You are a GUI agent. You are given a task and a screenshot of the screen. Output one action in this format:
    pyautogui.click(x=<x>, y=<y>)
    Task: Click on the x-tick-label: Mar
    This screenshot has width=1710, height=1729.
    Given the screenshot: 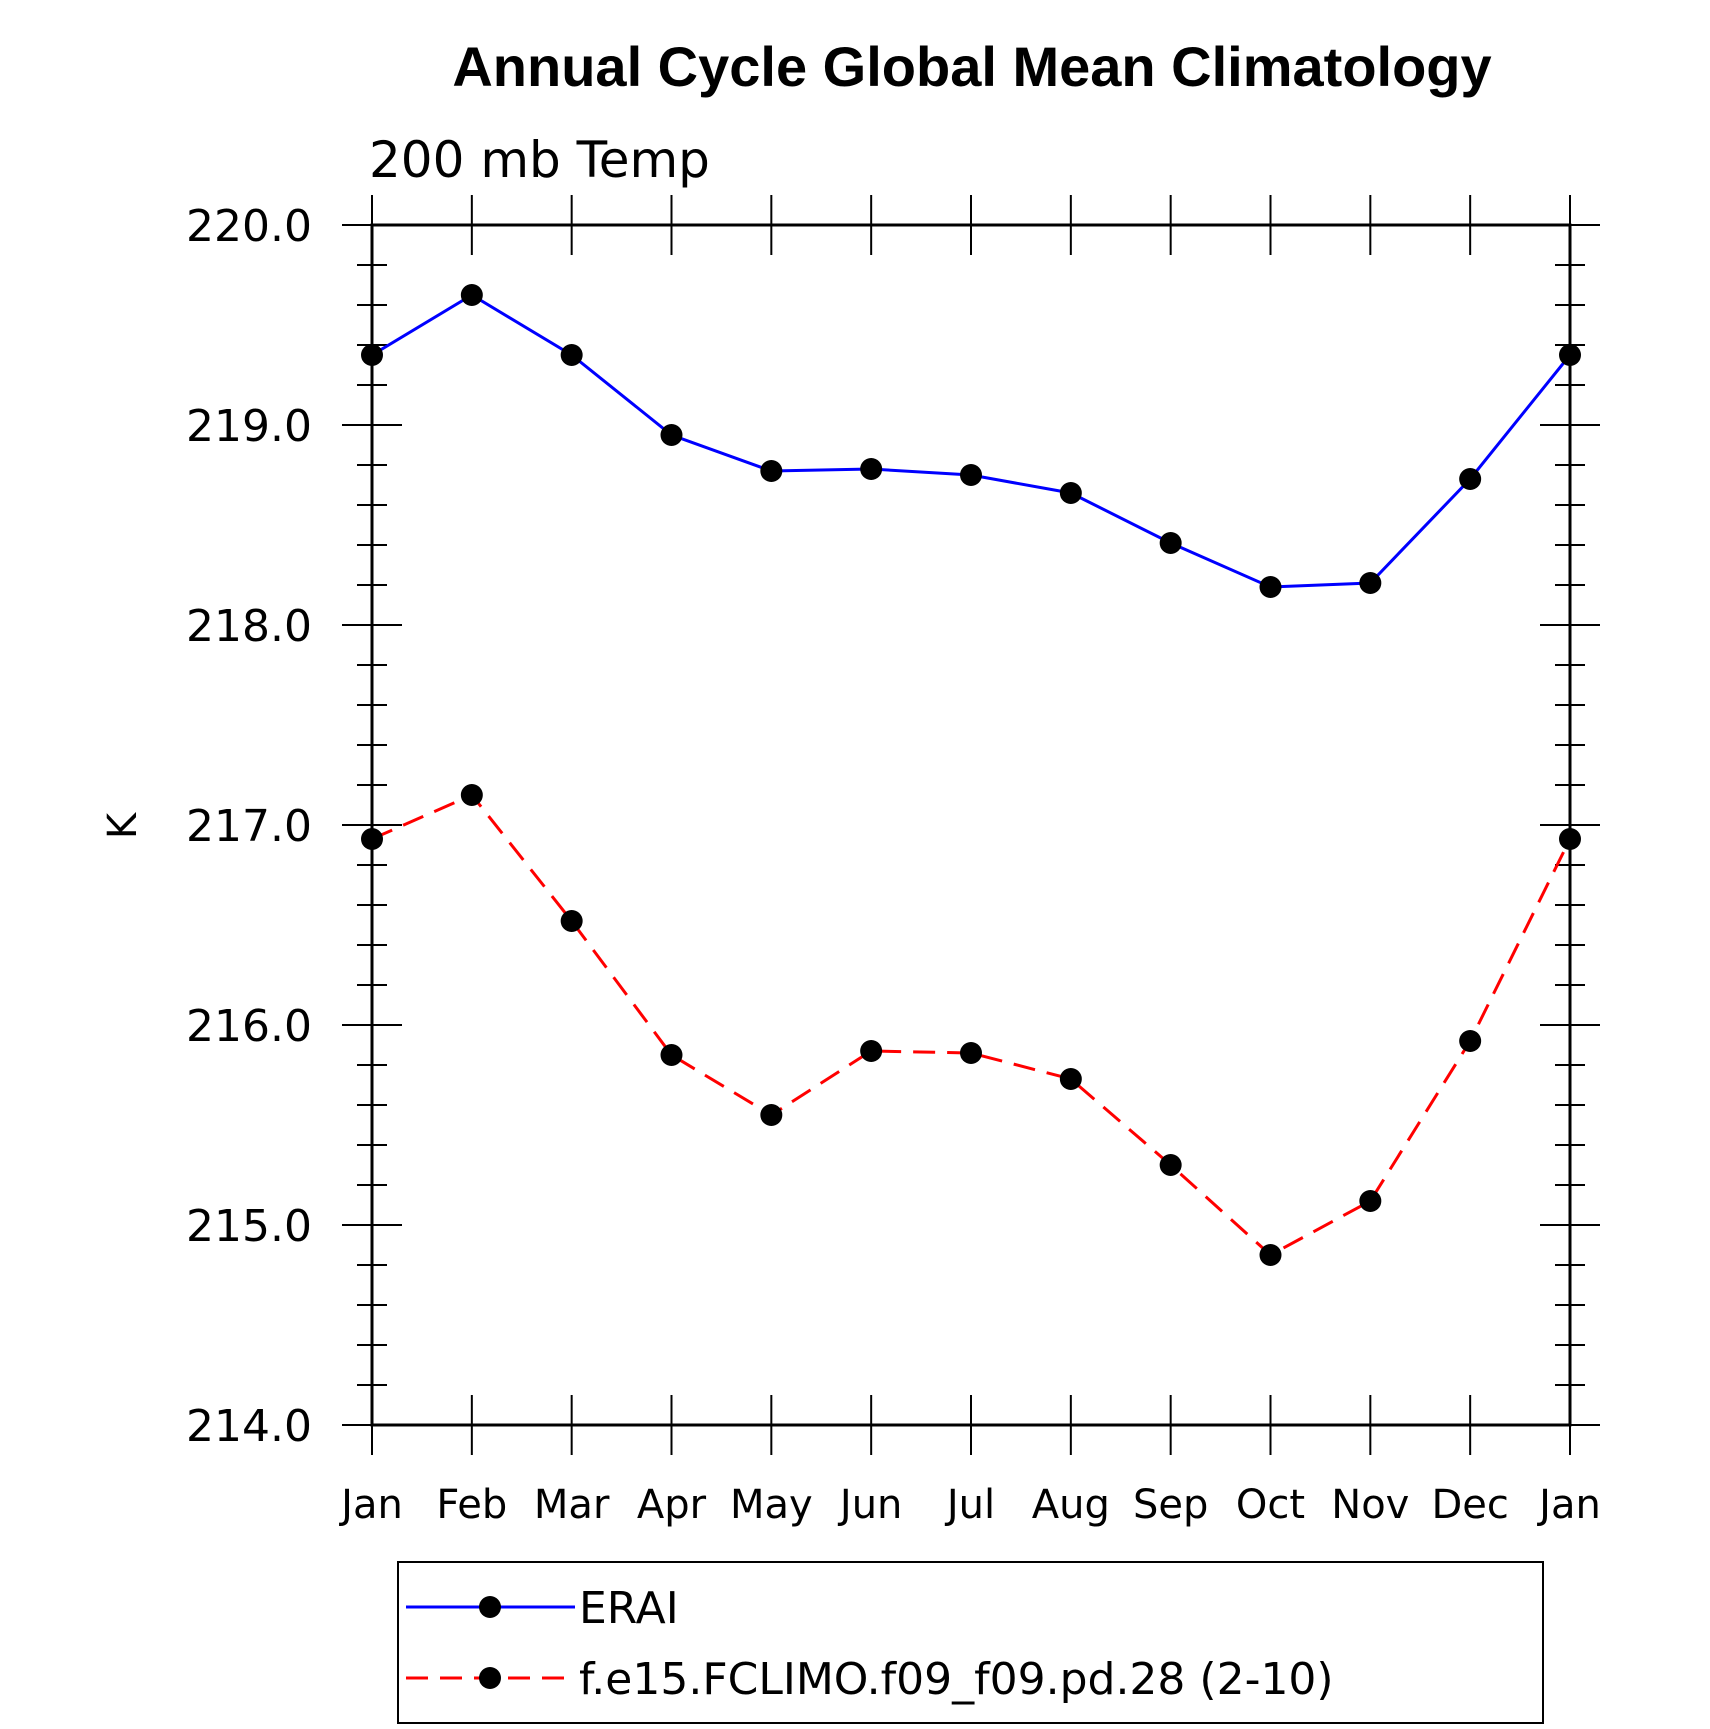 What is the action you would take?
    pyautogui.click(x=572, y=1505)
    